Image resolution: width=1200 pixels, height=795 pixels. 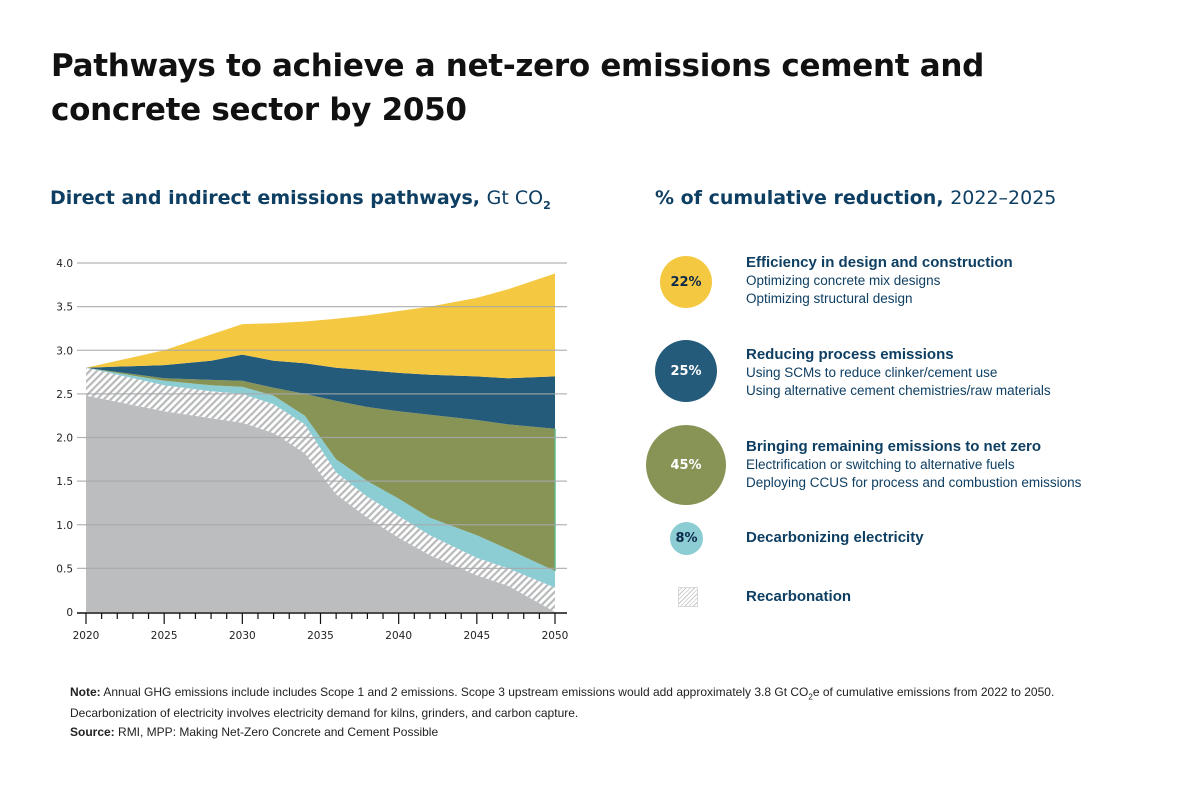 What do you see at coordinates (547, 205) in the screenshot?
I see `chart-subtitle-subscript: 2` at bounding box center [547, 205].